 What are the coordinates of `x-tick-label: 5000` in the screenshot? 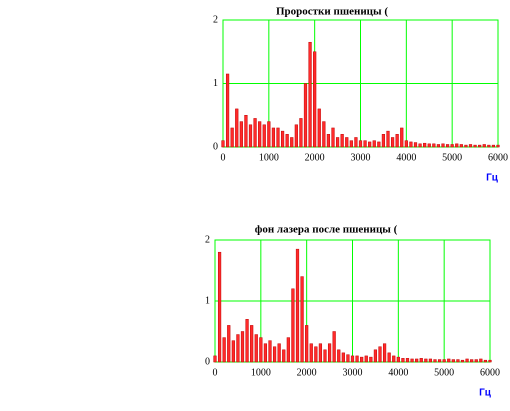 It's located at (444, 372).